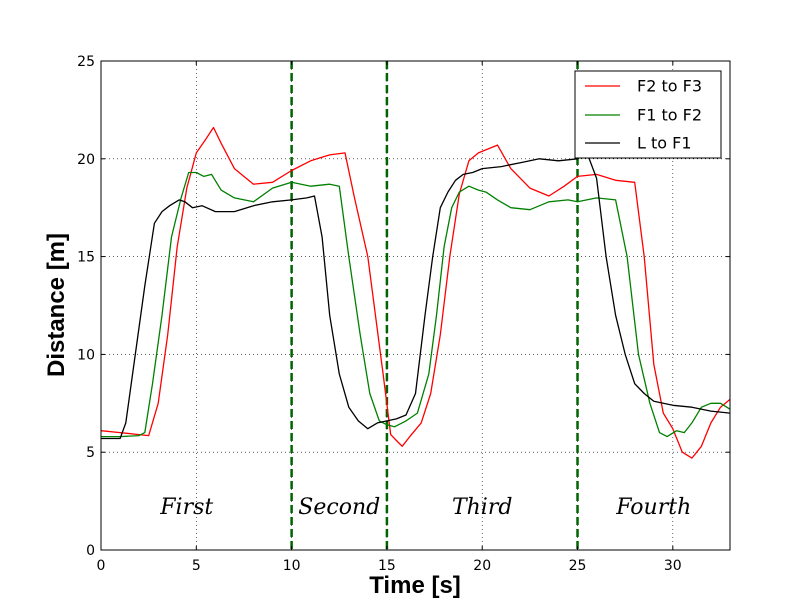 Image resolution: width=812 pixels, height=612 pixels. I want to click on x-tick-label: 20, so click(482, 566).